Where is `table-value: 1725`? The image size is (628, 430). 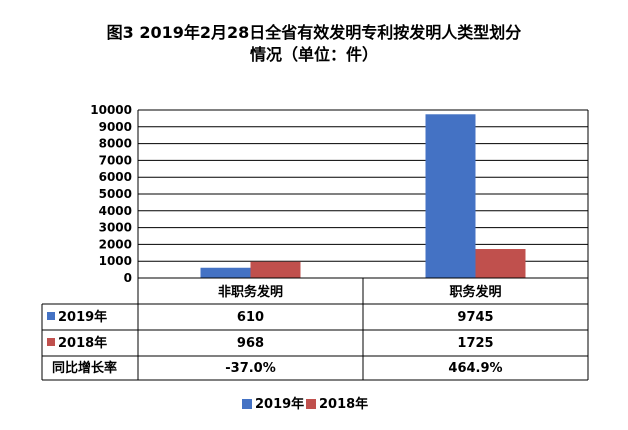 table-value: 1725 is located at coordinates (475, 343).